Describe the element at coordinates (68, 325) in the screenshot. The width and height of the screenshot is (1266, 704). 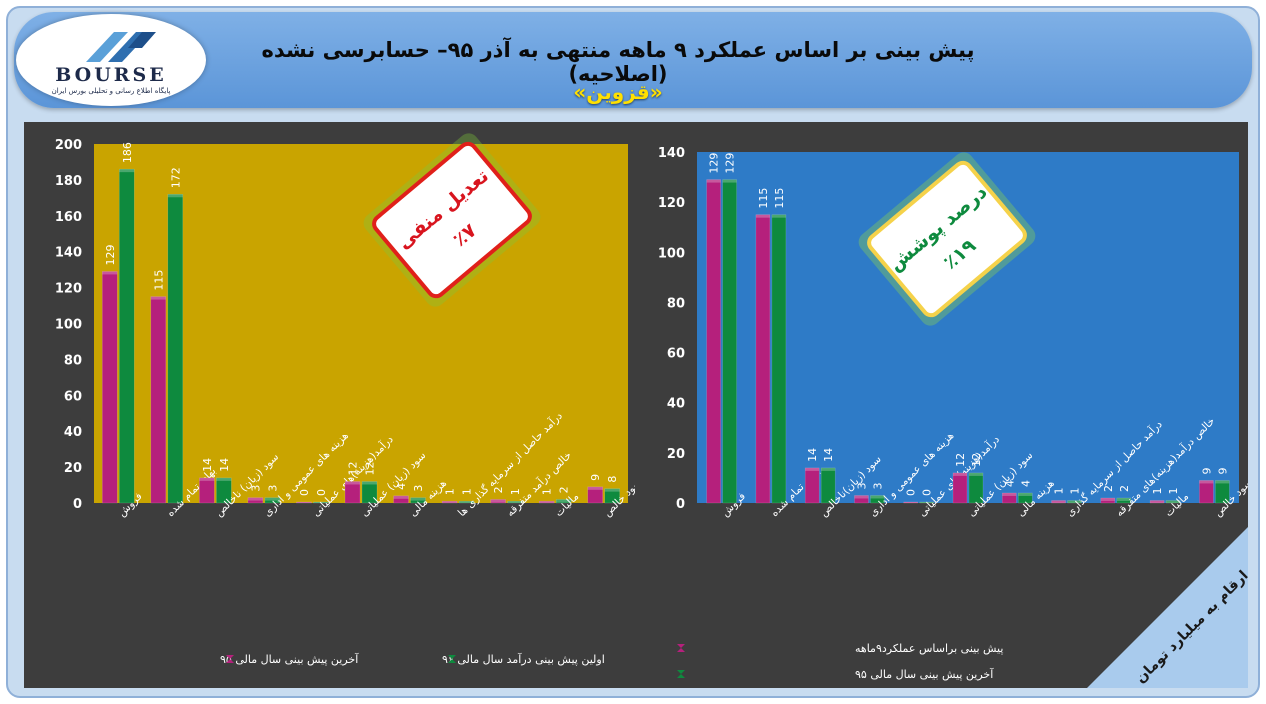
I see `y-tick-label: 100` at that location.